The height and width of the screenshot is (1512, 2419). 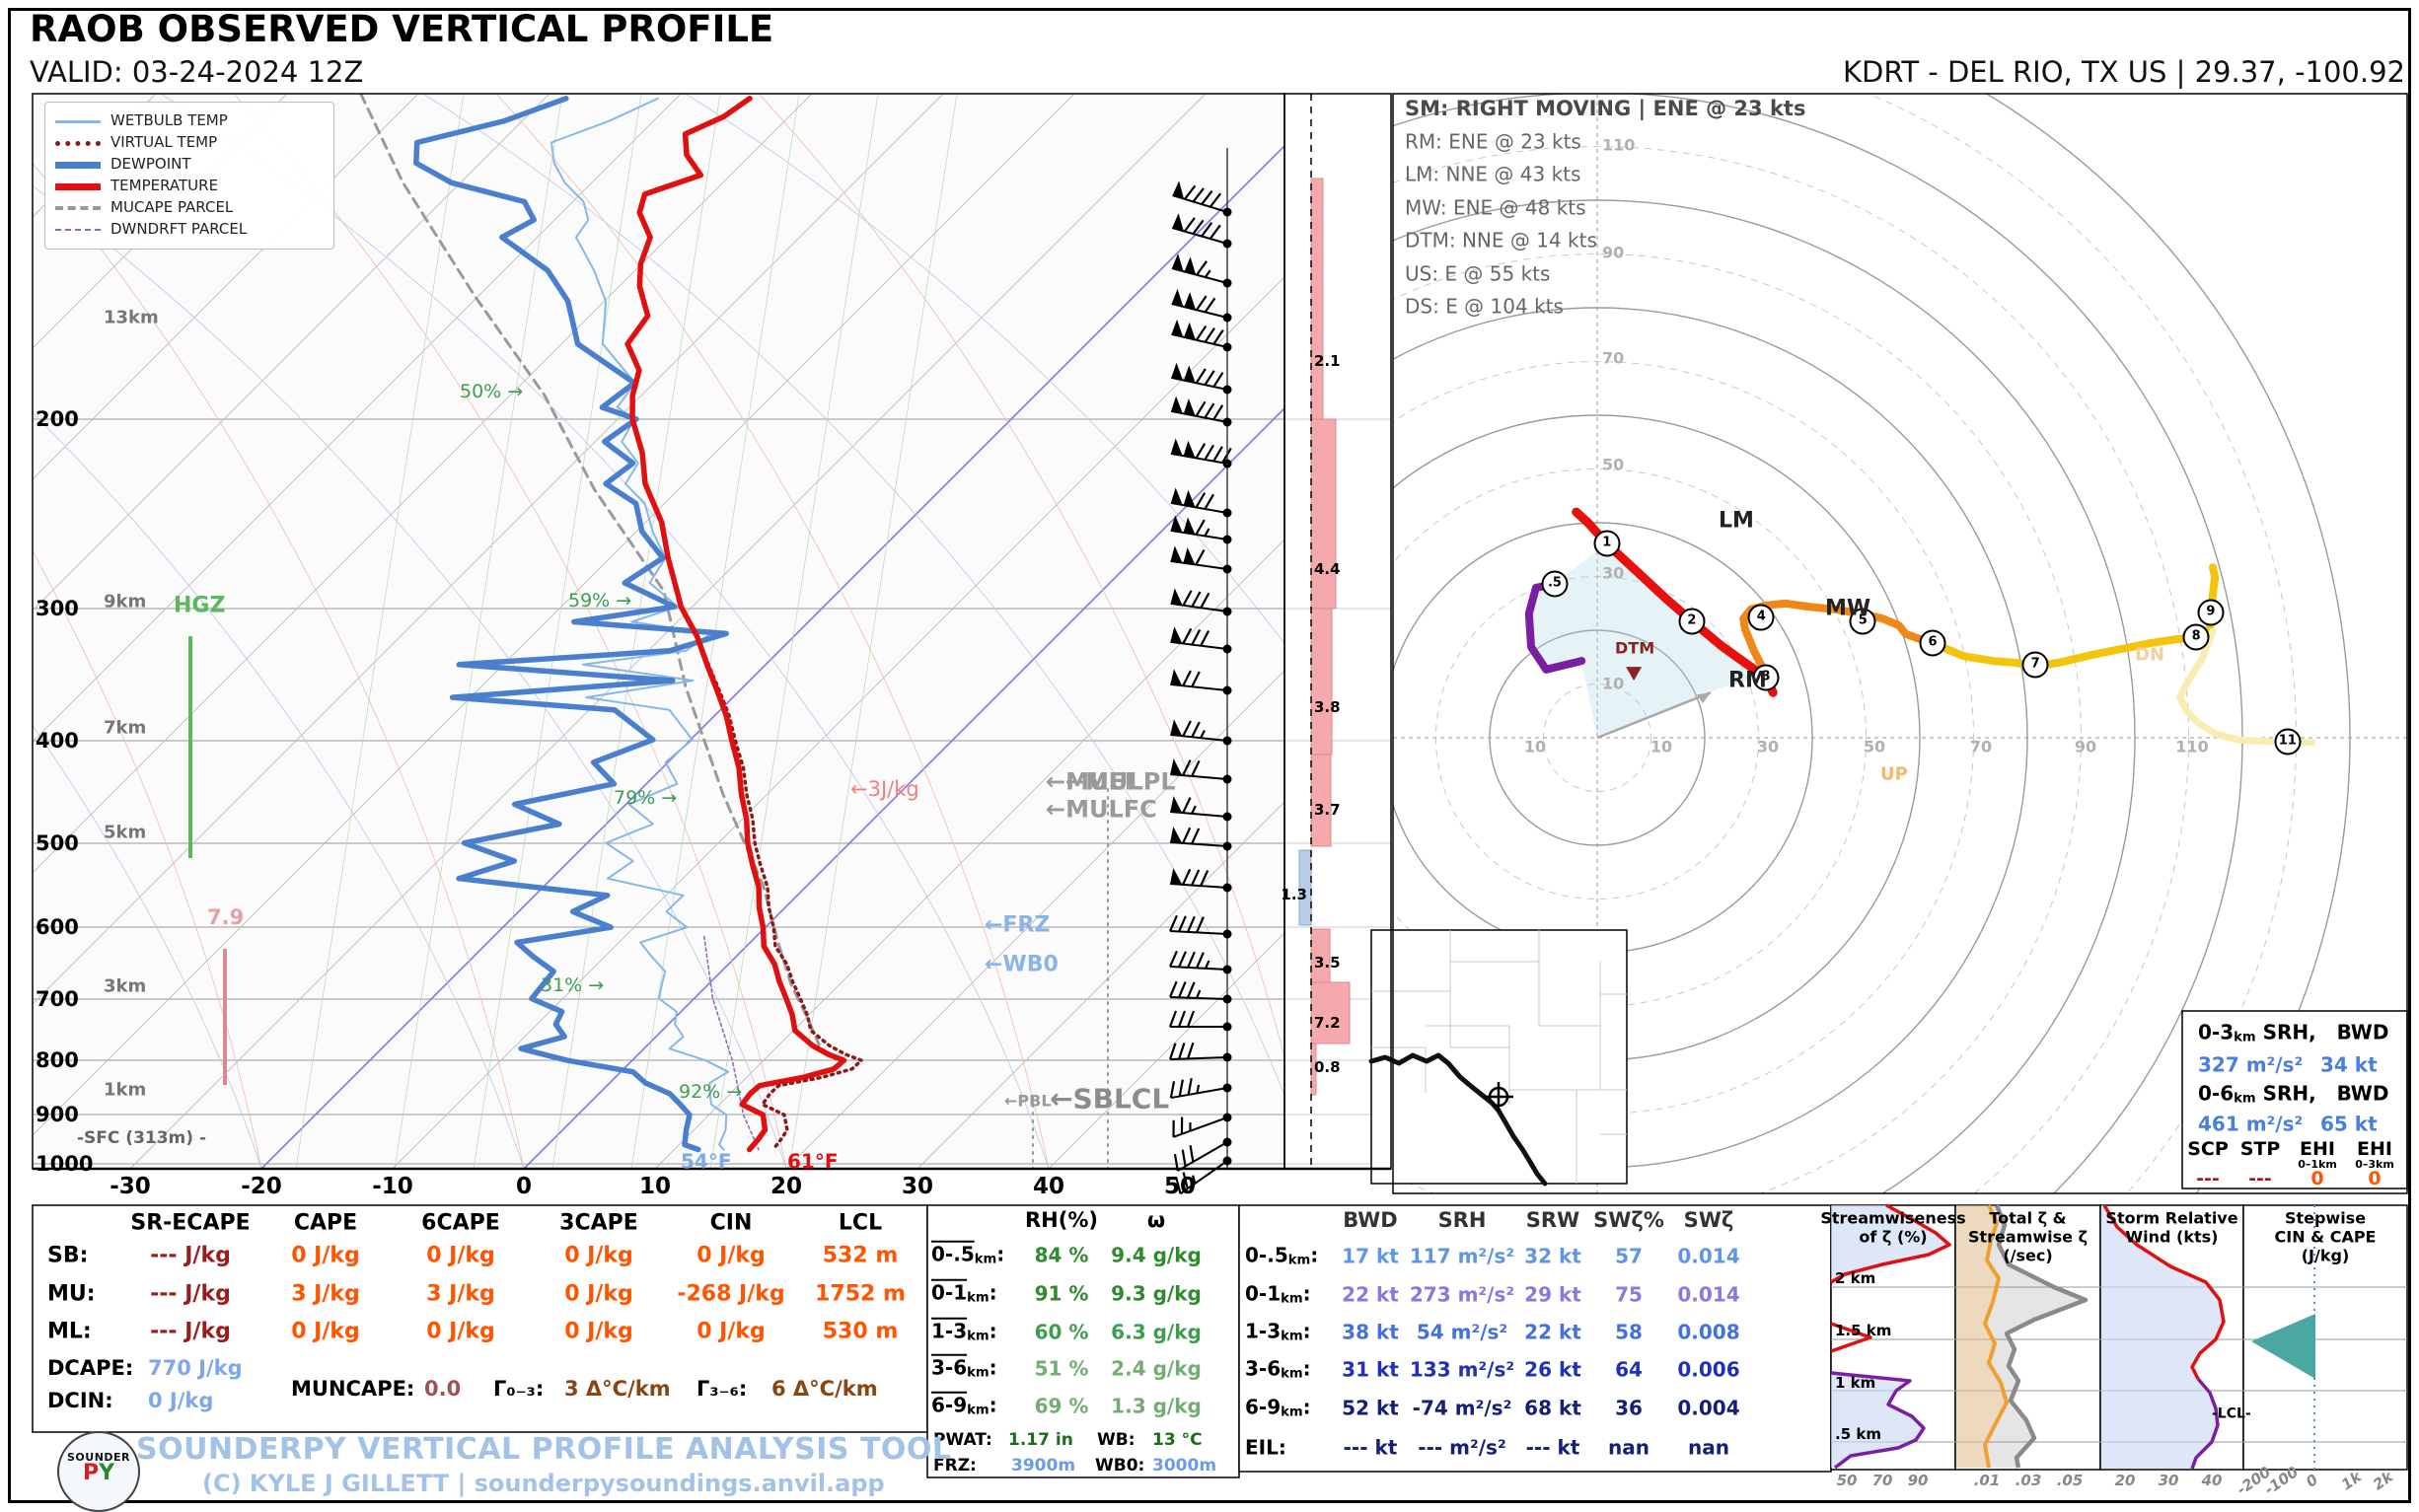 I want to click on legend-item: VIRTUAL TEMP, so click(x=189, y=143).